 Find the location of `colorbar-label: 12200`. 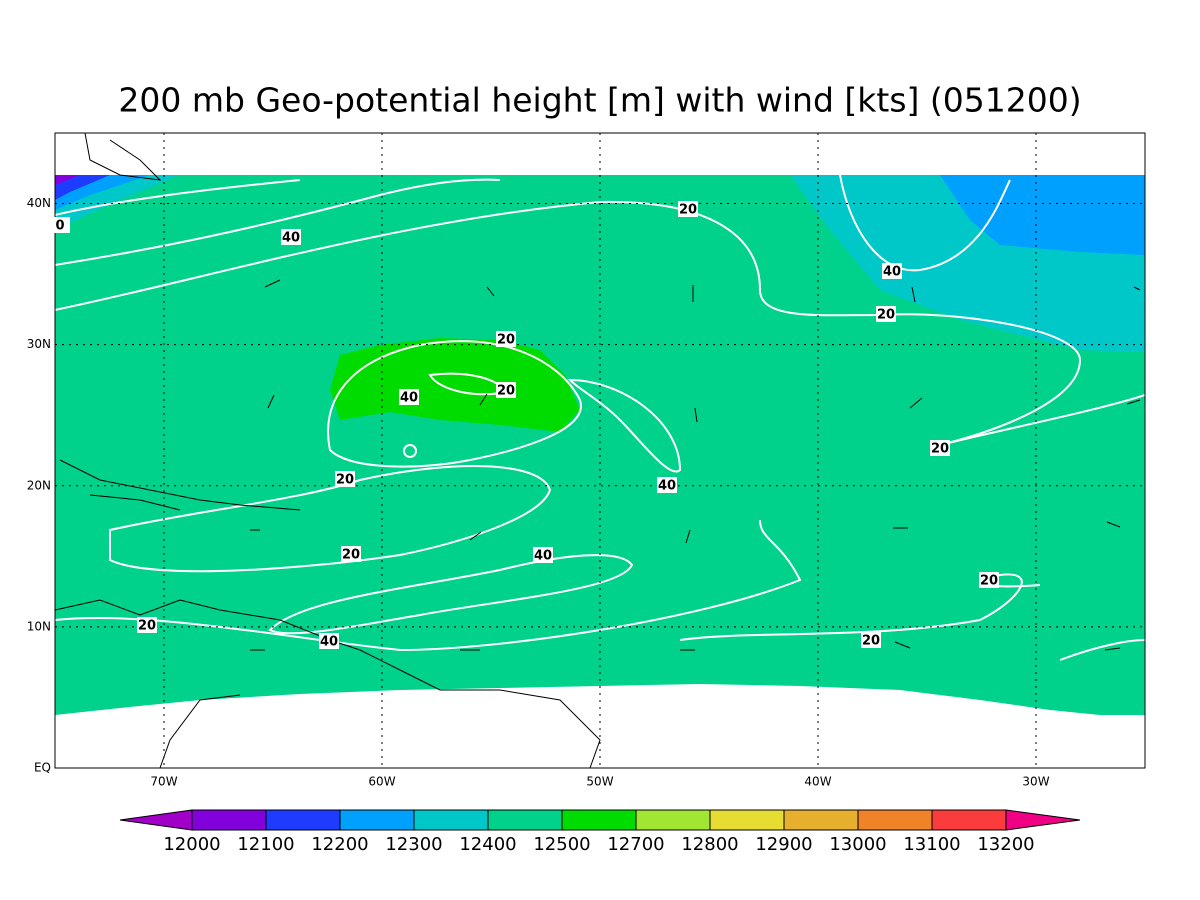

colorbar-label: 12200 is located at coordinates (339, 844).